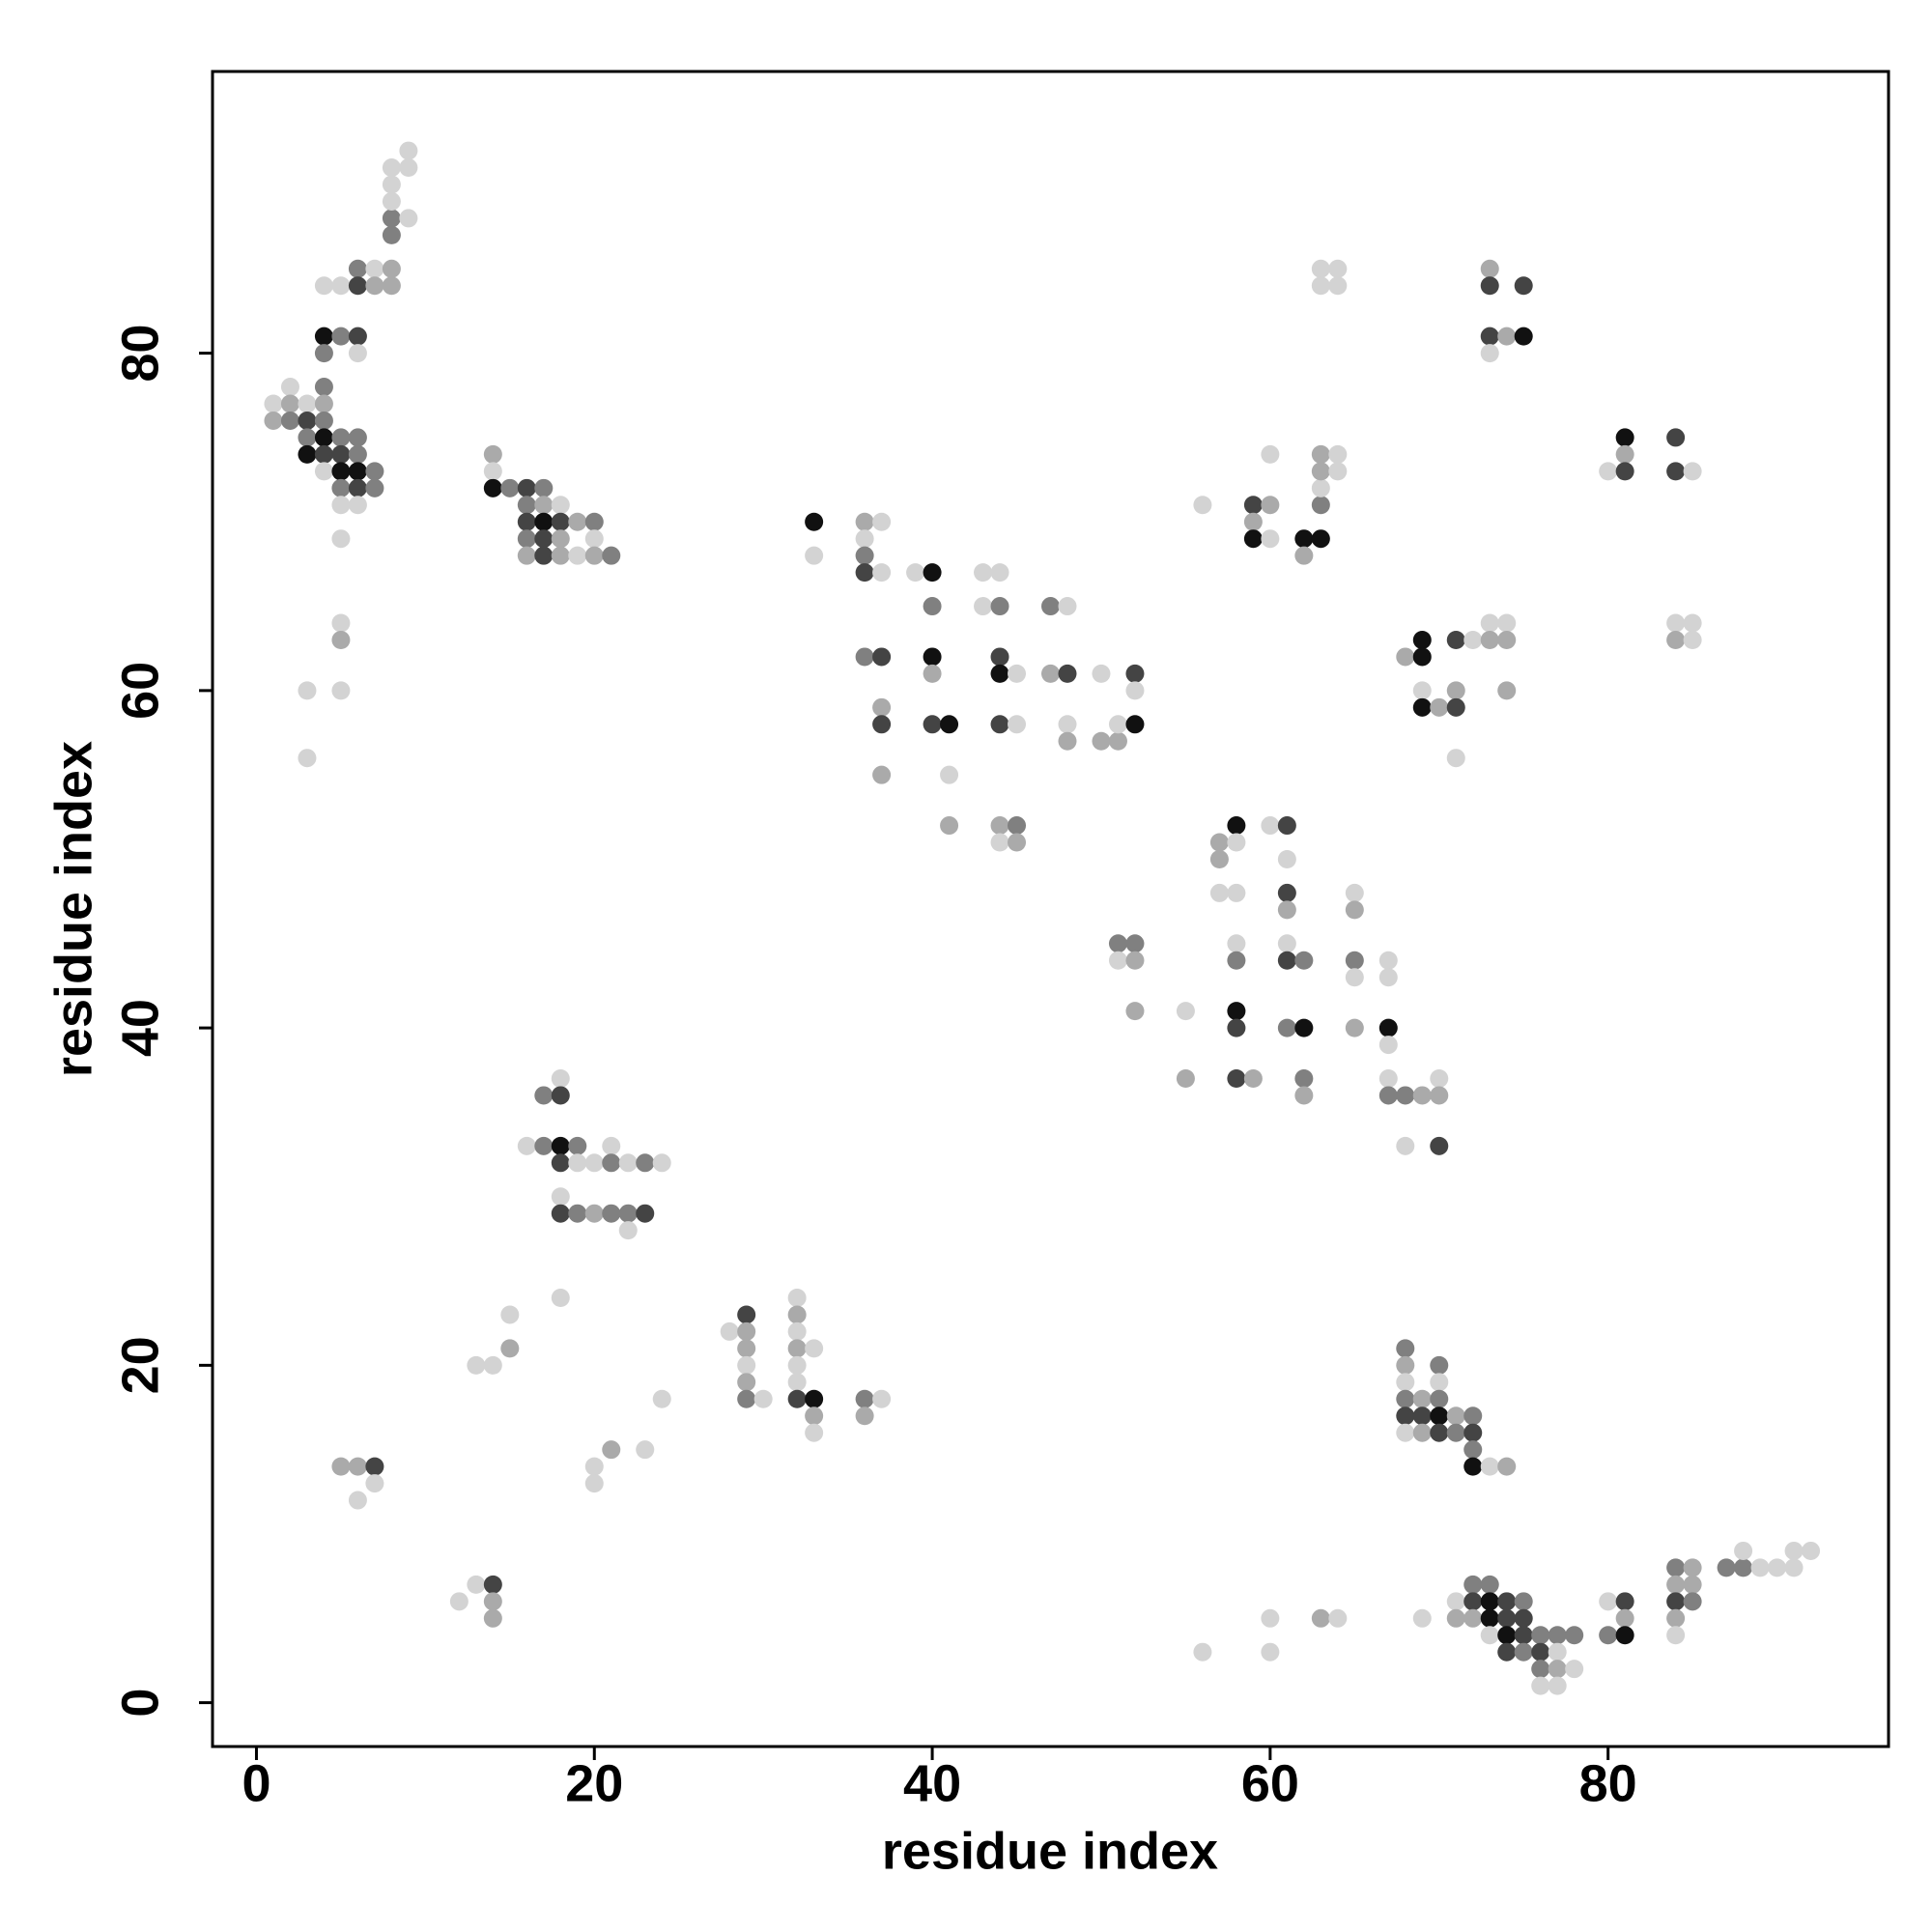 Image resolution: width=1932 pixels, height=1932 pixels. Describe the element at coordinates (73, 909) in the screenshot. I see `y-axis-title: residue index` at that location.